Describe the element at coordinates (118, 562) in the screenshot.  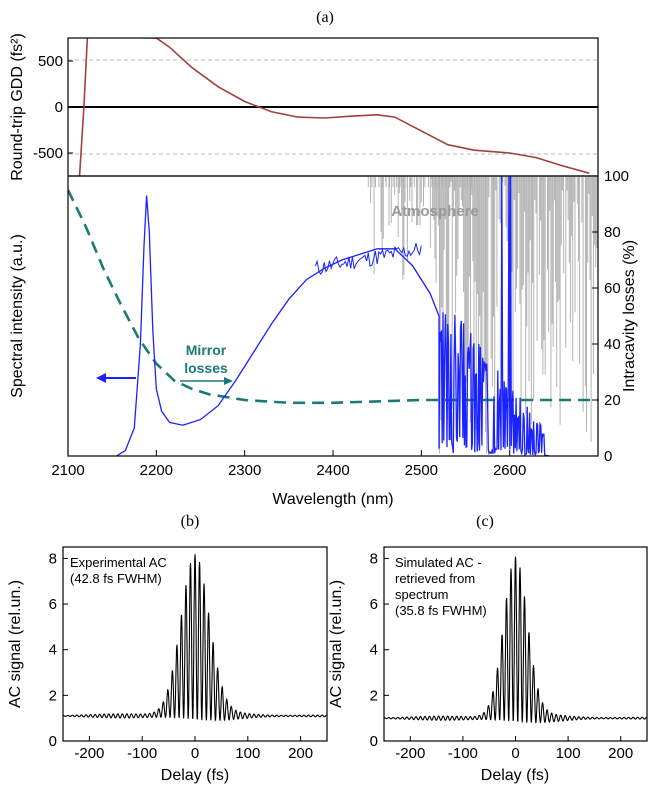
I see `ac-experimental-title-line1: Experimental AC` at that location.